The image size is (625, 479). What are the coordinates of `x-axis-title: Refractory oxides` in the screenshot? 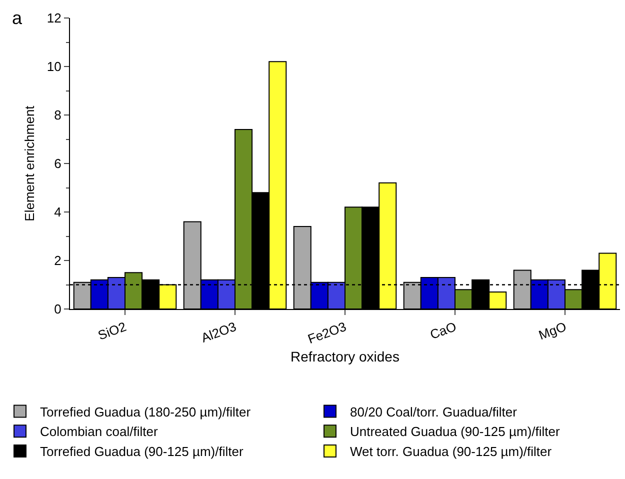 It's located at (345, 356).